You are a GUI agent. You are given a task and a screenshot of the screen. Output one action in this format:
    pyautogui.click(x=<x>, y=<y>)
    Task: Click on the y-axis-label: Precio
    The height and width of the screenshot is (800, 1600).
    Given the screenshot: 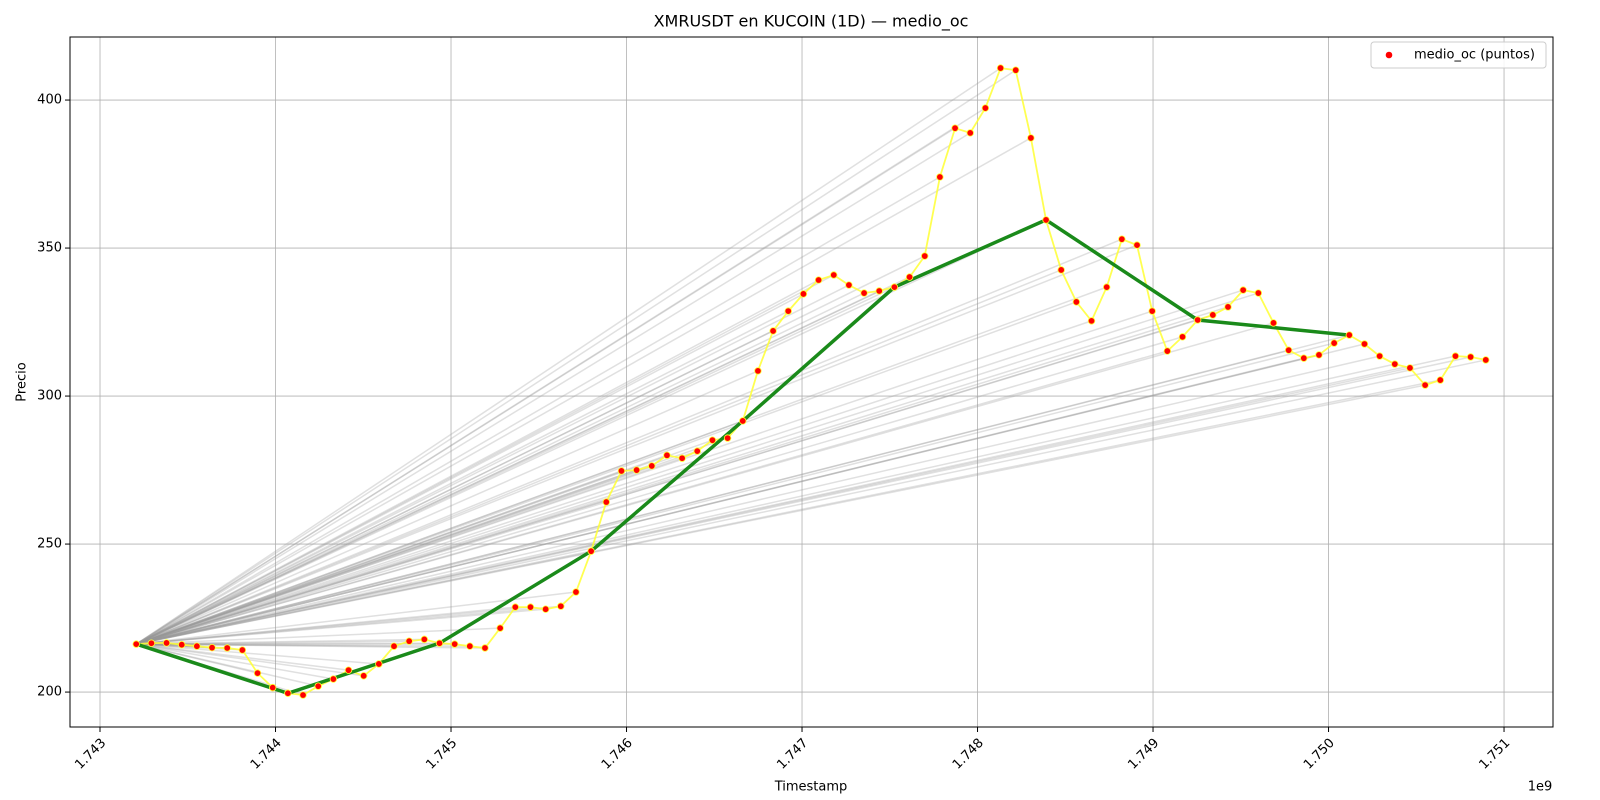 What is the action you would take?
    pyautogui.click(x=22, y=381)
    